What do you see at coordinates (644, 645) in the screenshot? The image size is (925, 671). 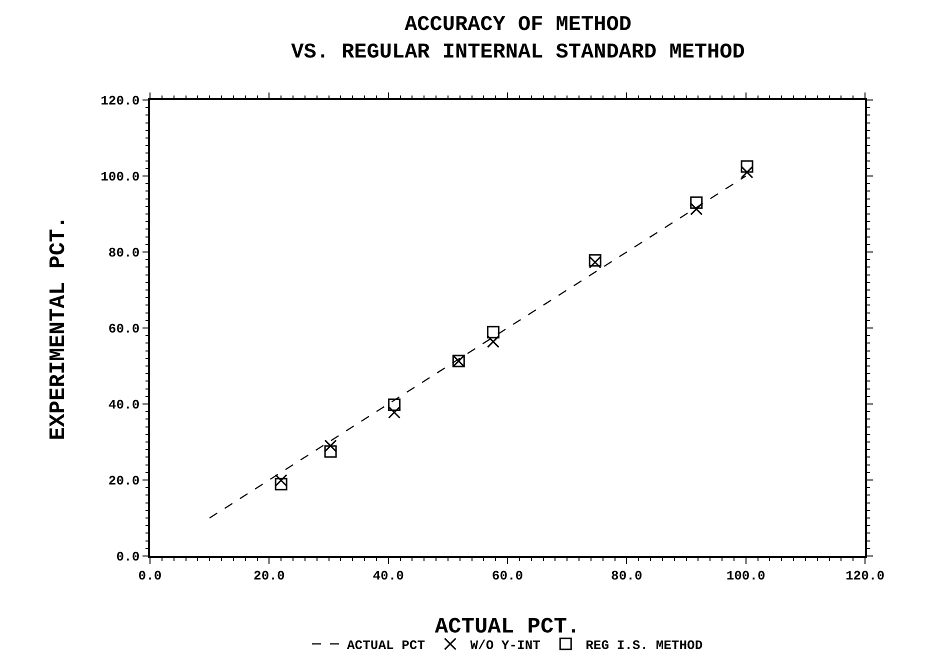 I see `legend-label: REG I.S. METHOD` at bounding box center [644, 645].